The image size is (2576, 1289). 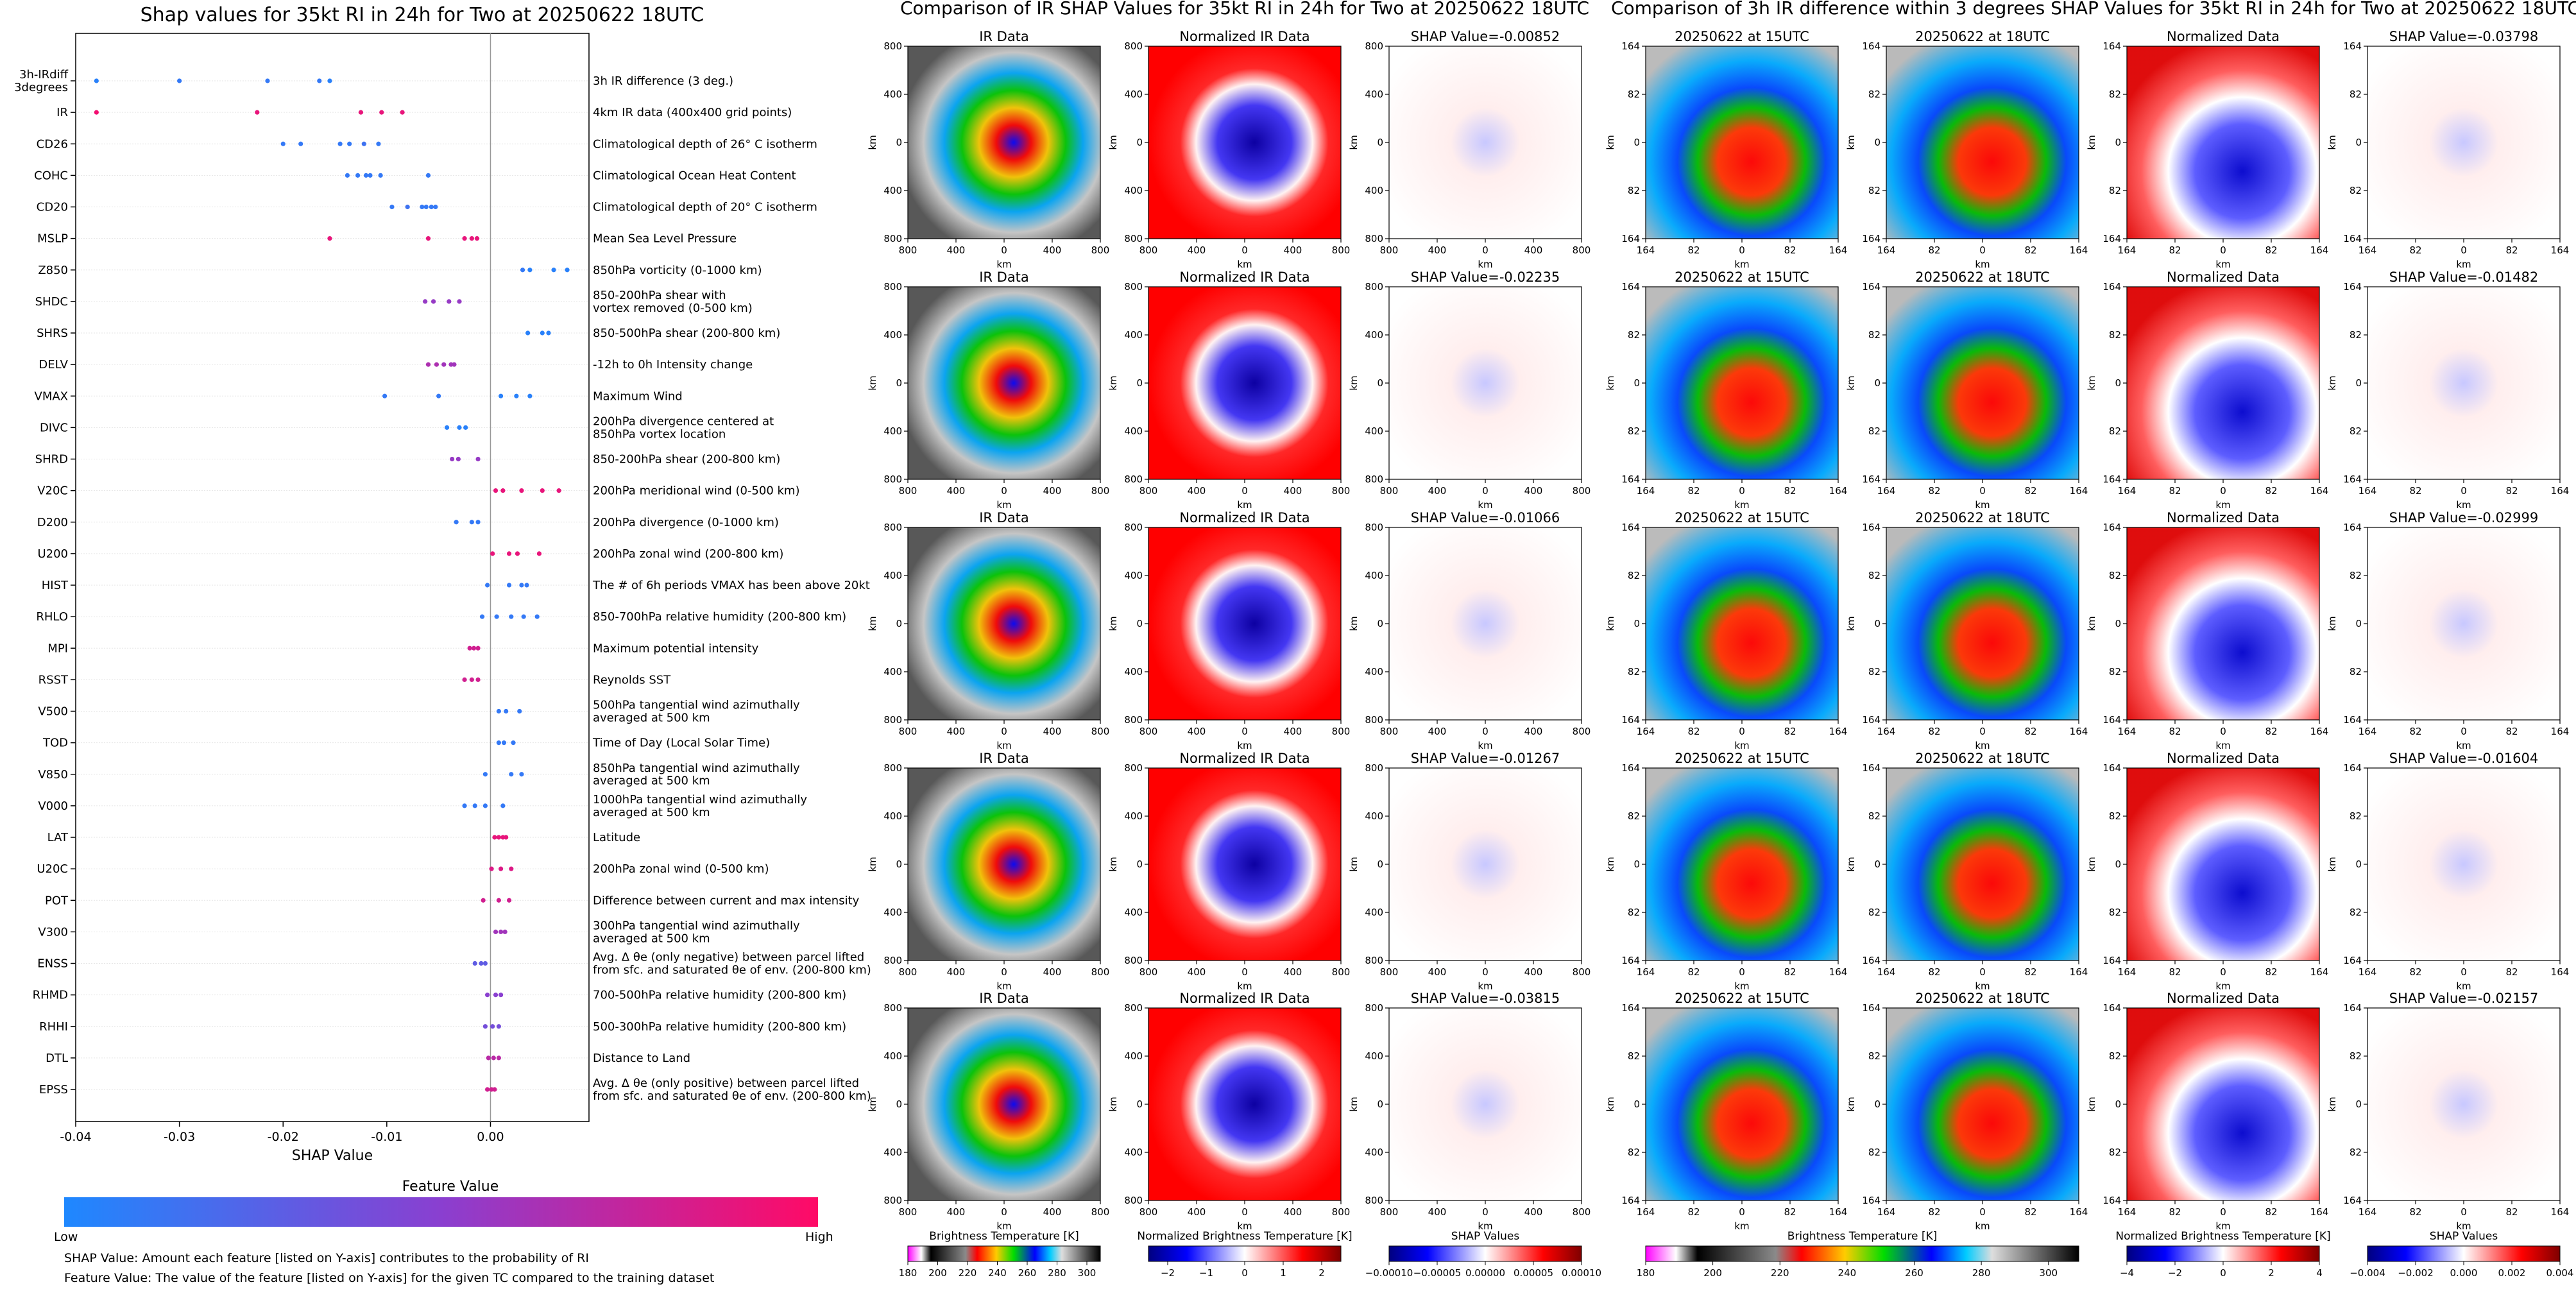 What do you see at coordinates (53, 964) in the screenshot?
I see `feature-name-28: ENSS` at bounding box center [53, 964].